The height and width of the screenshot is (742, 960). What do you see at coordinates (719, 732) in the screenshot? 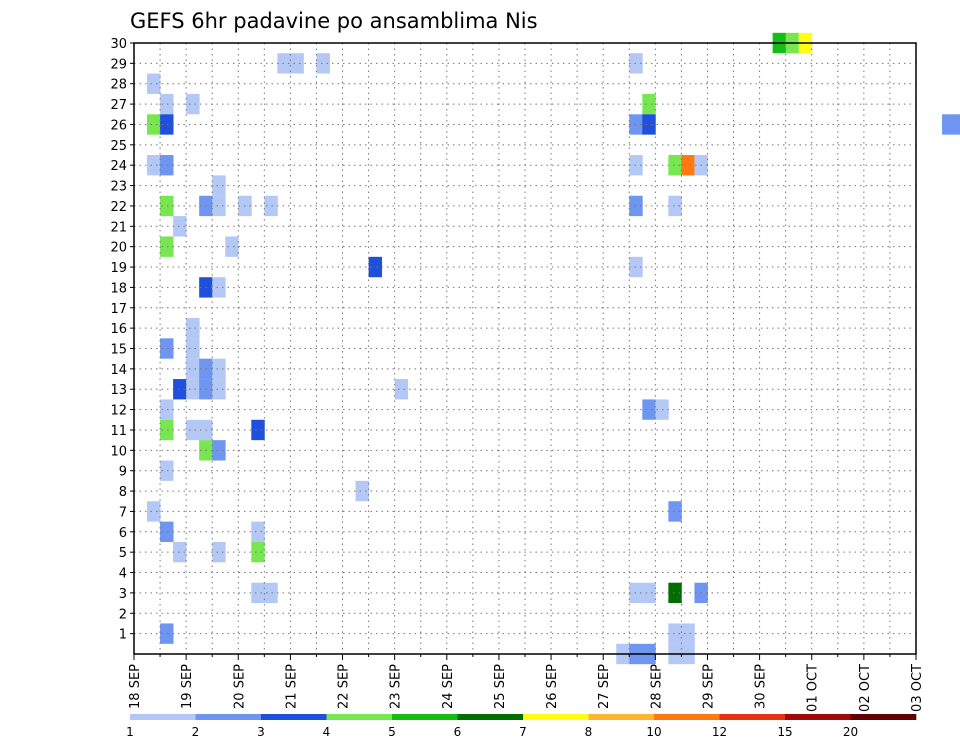
I see `colorbar-label: 12` at bounding box center [719, 732].